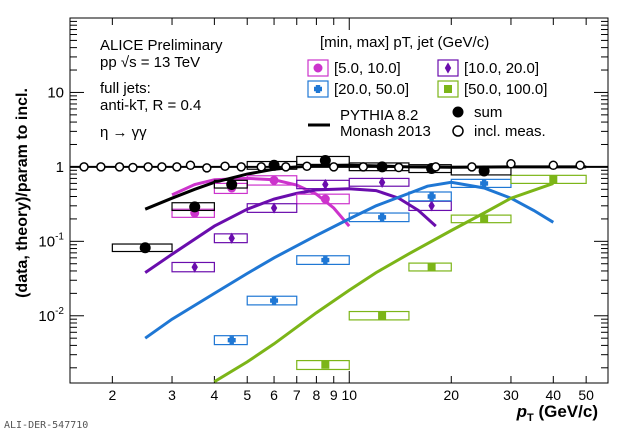 The width and height of the screenshot is (620, 433). I want to click on y-tick-label: 1, so click(60, 167).